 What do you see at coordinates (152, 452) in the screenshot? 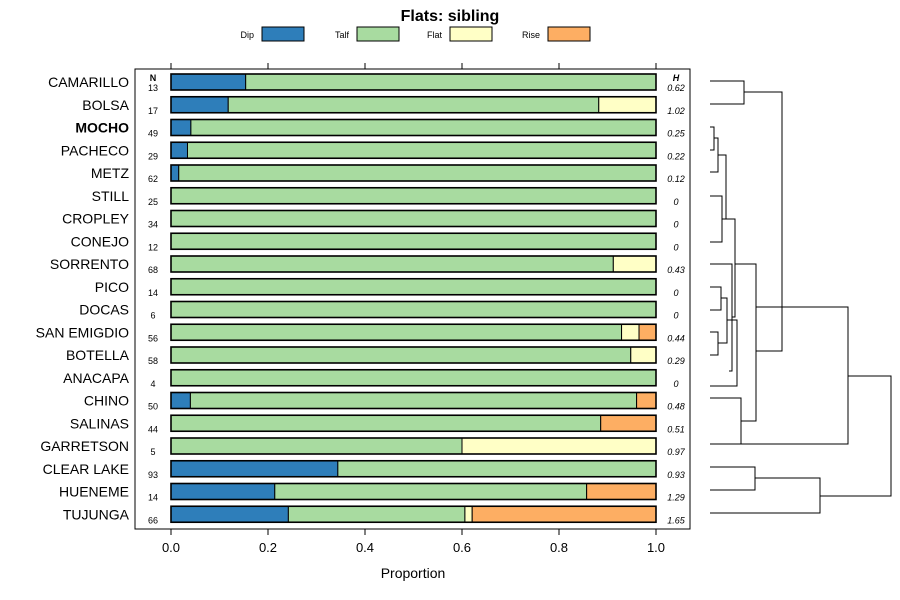
I see `sample-size: 5` at bounding box center [152, 452].